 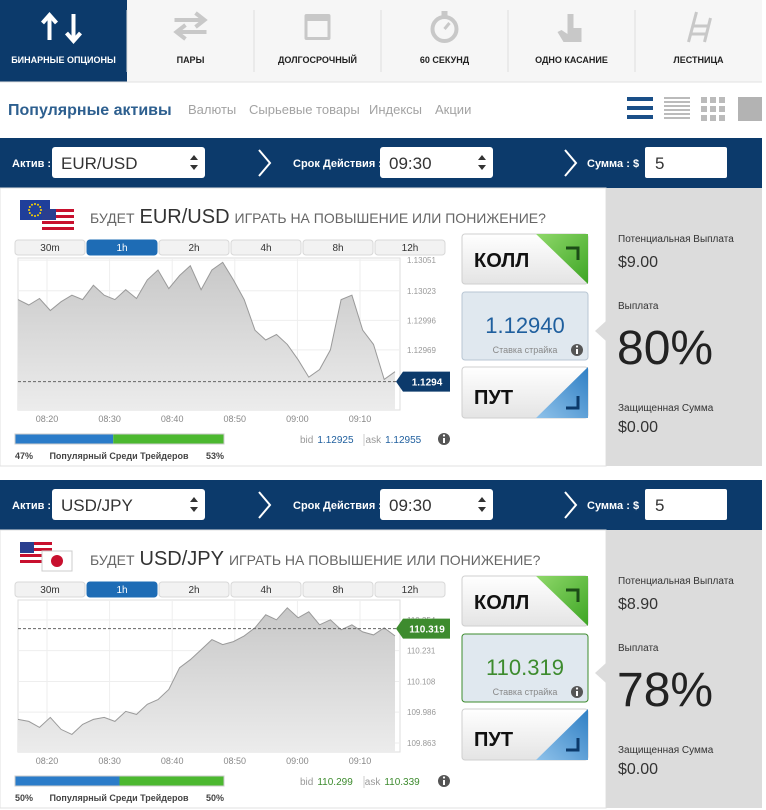 I want to click on subnav-item: Популярные активы, so click(x=90, y=110).